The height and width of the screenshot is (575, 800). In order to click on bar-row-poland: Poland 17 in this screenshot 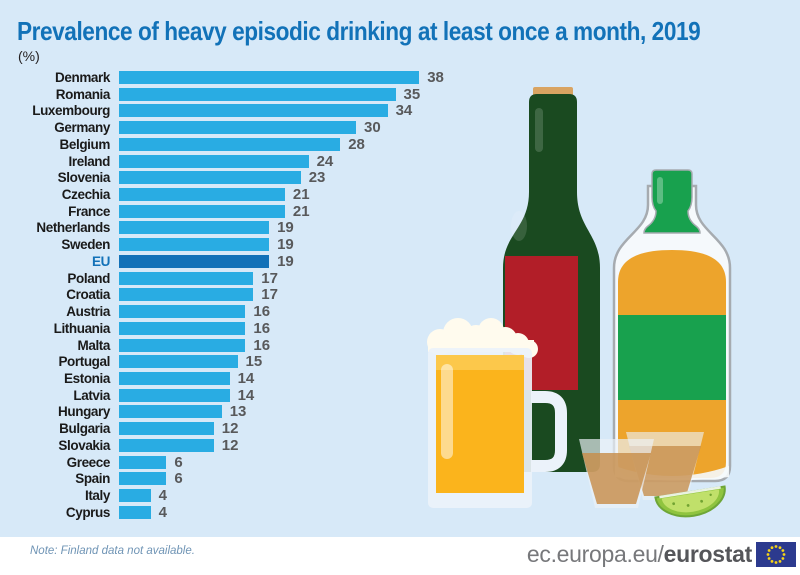, I will do `click(240, 278)`.